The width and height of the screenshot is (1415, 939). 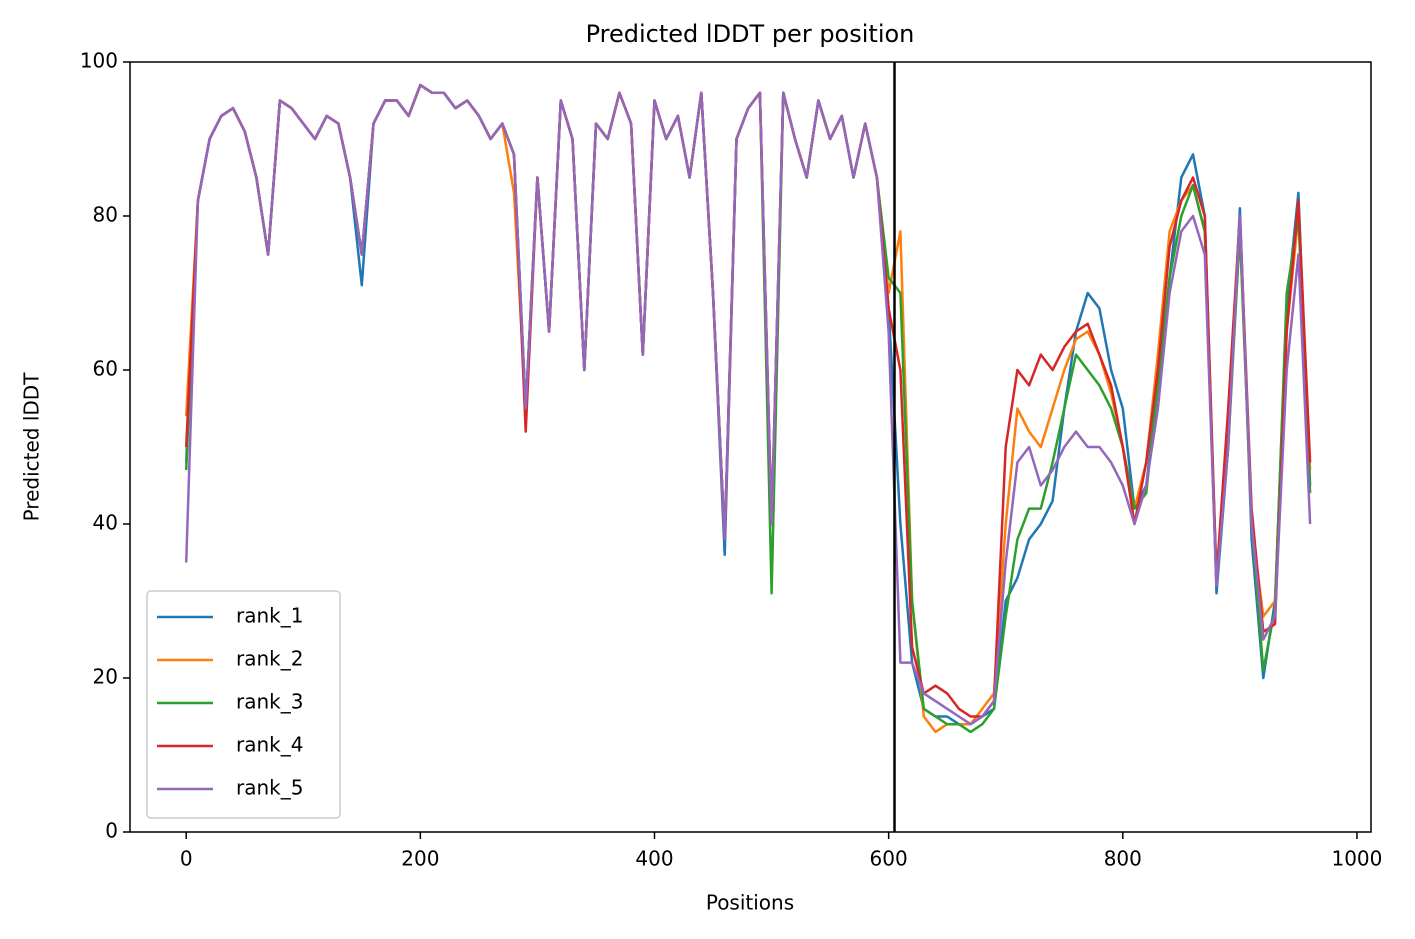 I want to click on y-tick-label: 40, so click(x=105, y=523).